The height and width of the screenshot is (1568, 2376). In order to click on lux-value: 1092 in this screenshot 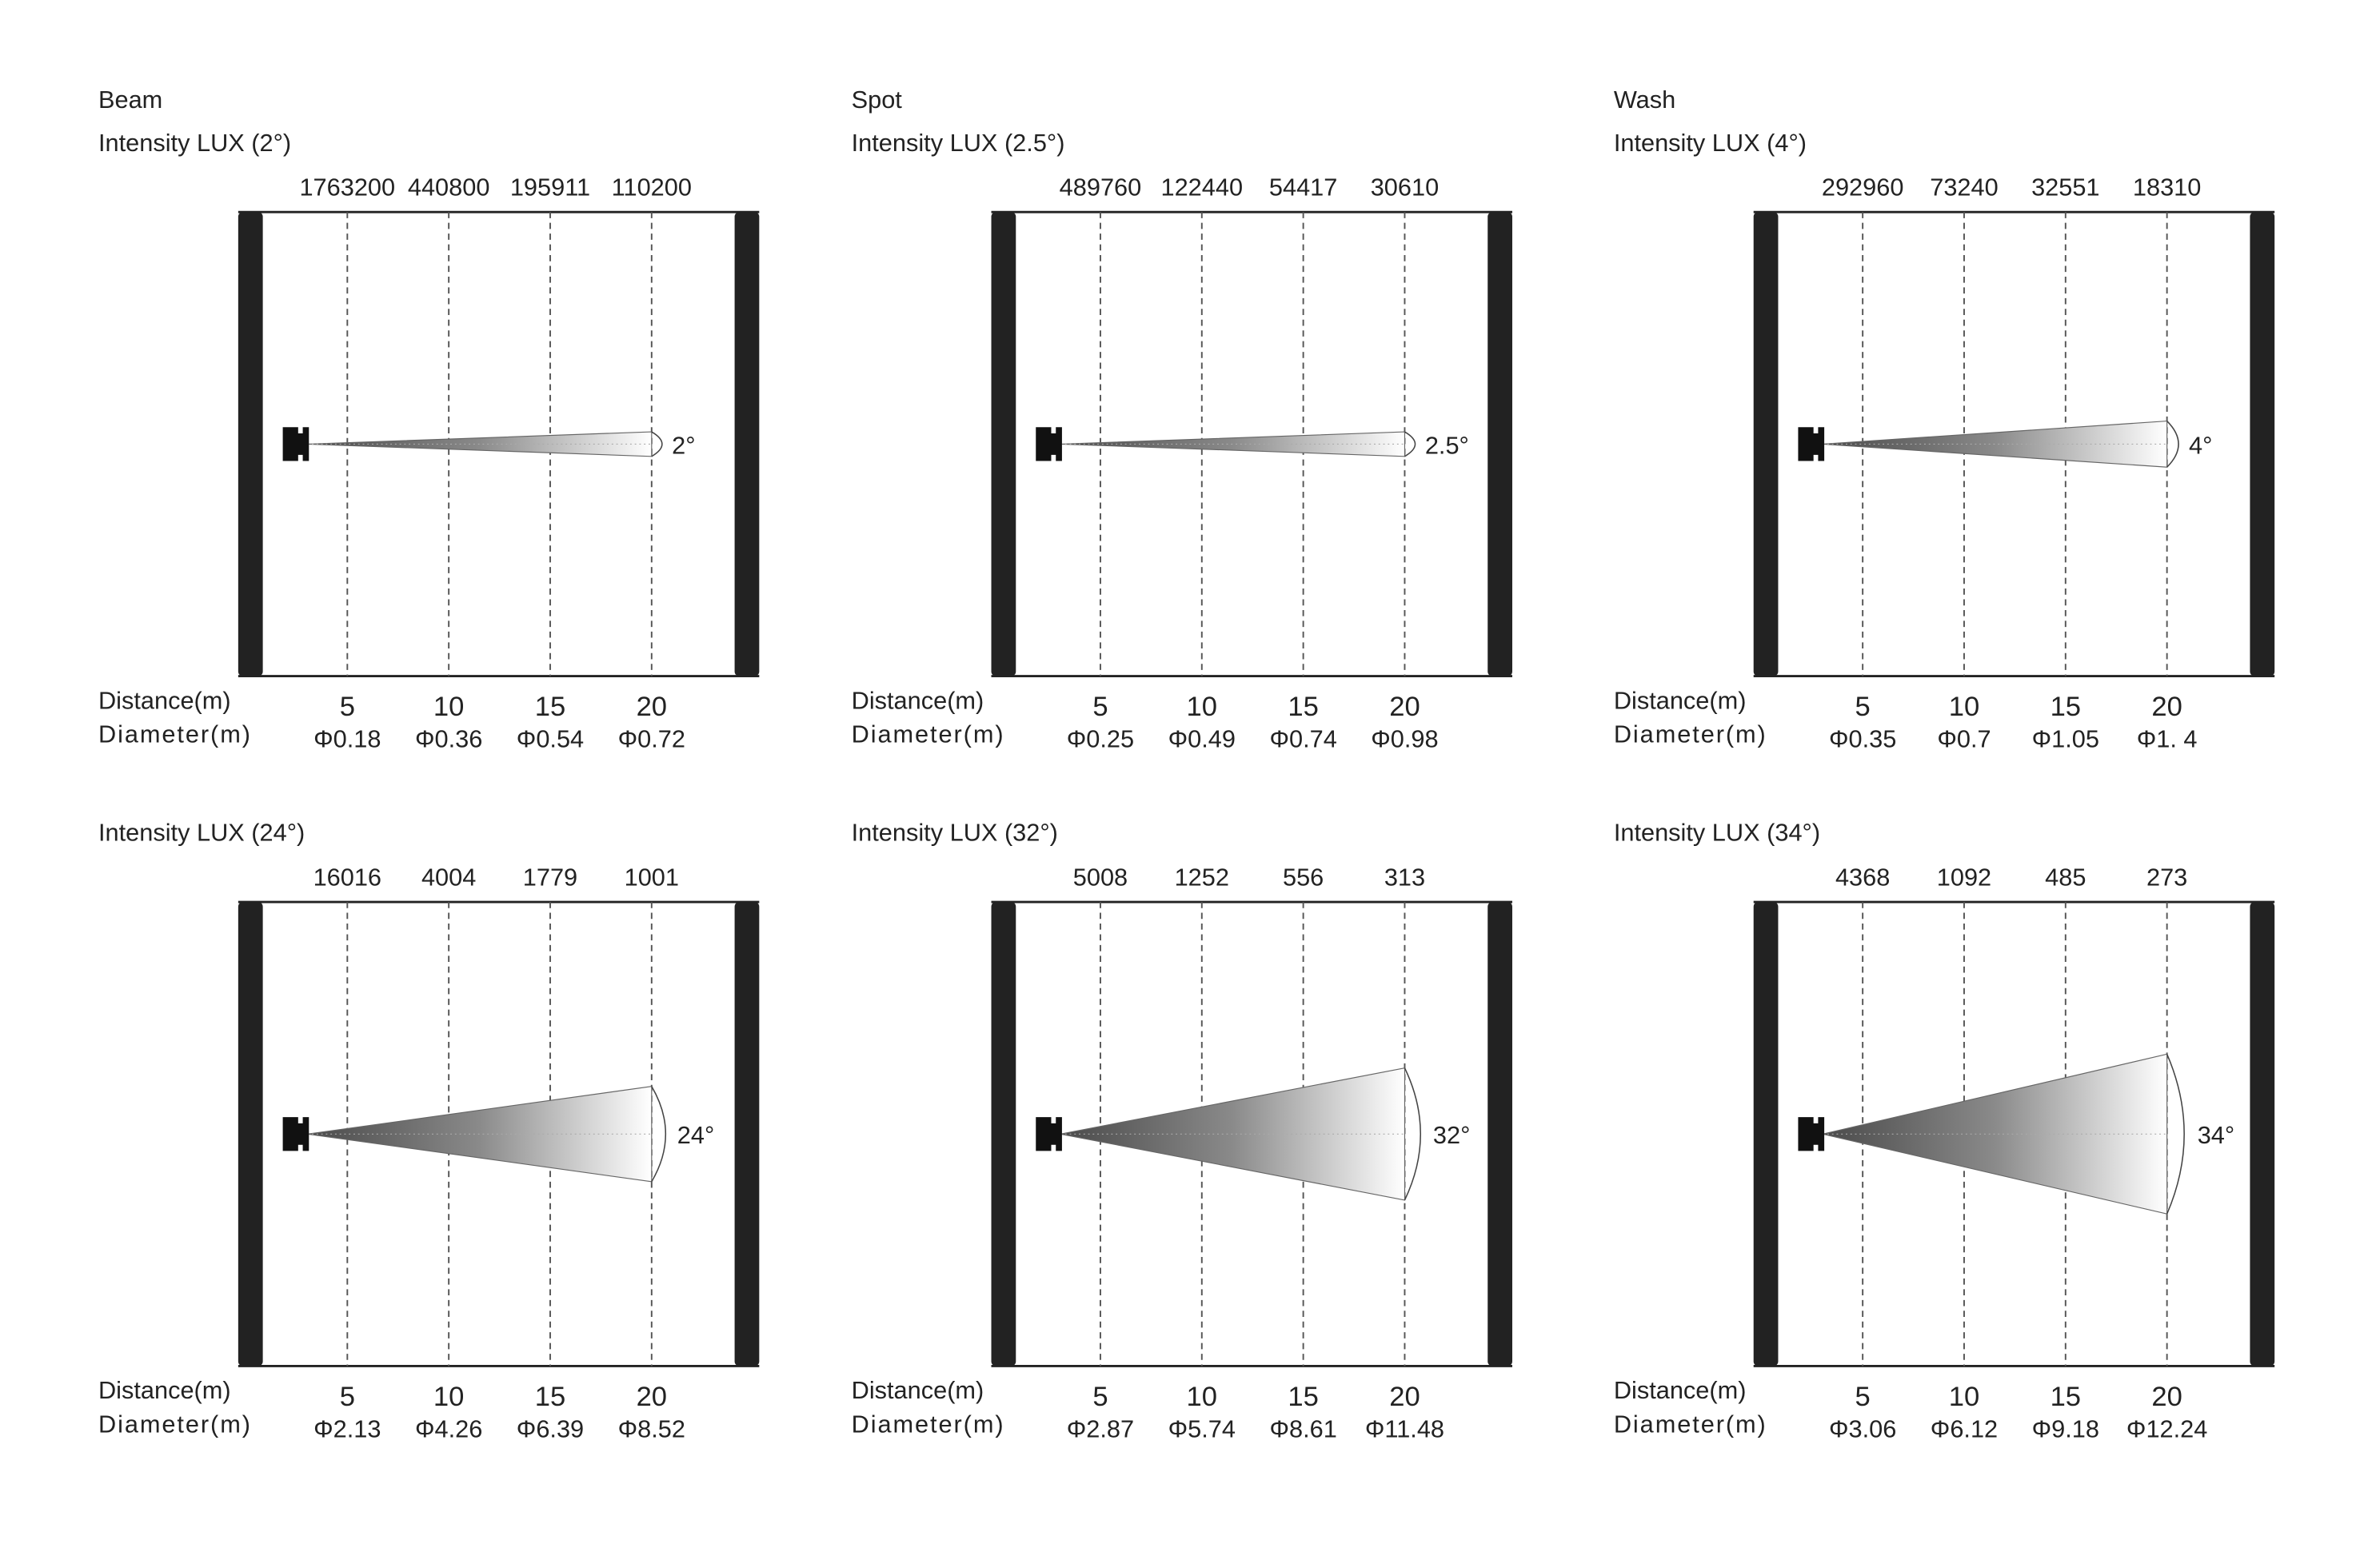, I will do `click(1964, 877)`.